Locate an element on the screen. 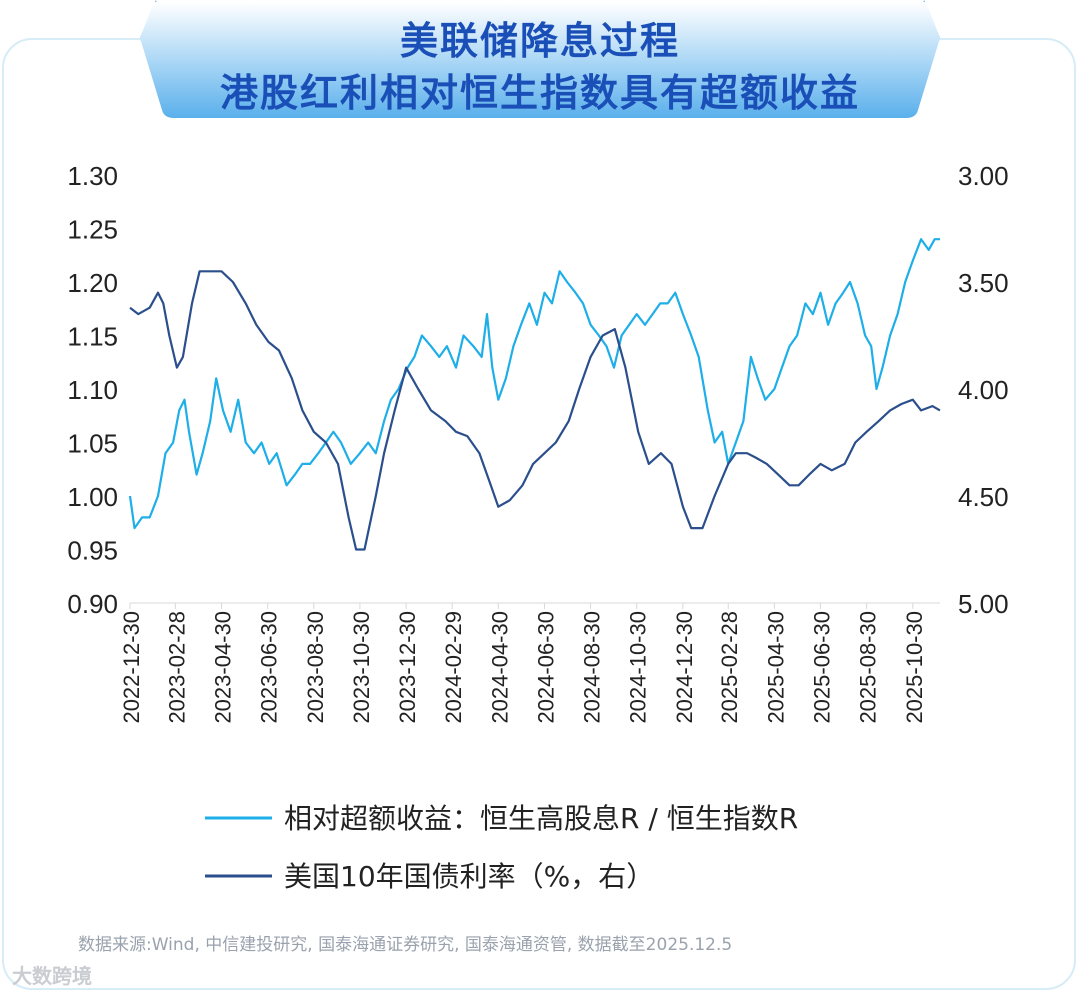 This screenshot has width=1080, height=994. x-tick-label: 2023-06-30 is located at coordinates (269, 667).